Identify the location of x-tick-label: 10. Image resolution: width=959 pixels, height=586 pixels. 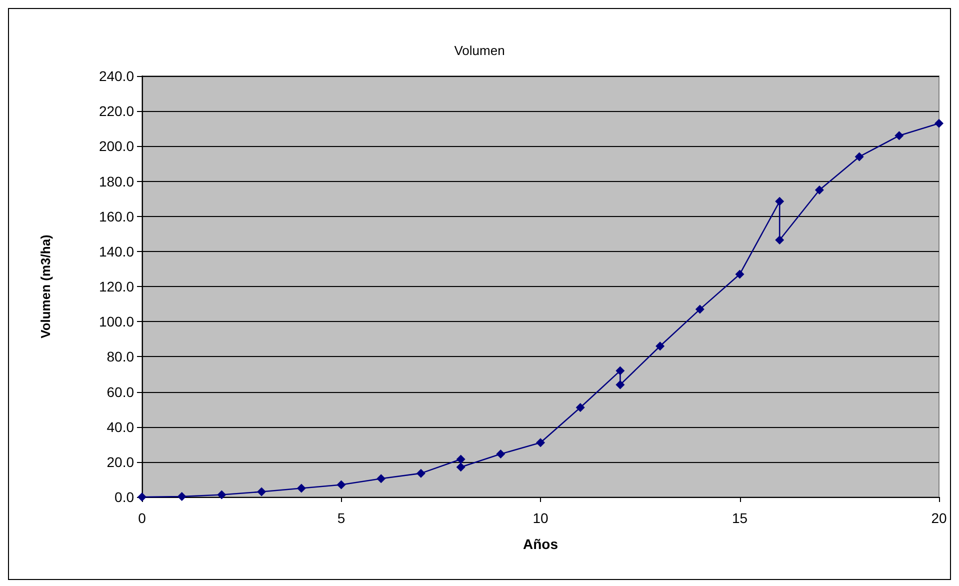
(540, 518).